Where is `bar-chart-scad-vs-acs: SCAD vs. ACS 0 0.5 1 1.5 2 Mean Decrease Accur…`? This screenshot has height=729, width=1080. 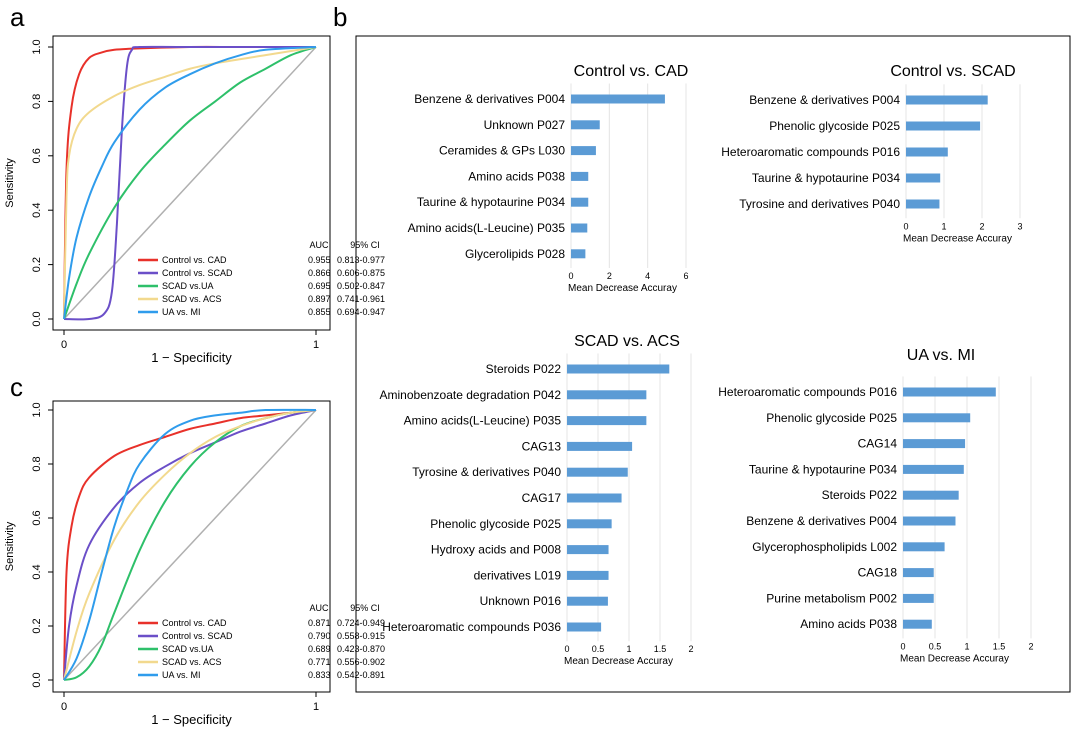 bar-chart-scad-vs-acs: SCAD vs. ACS 0 0.5 1 1.5 2 Mean Decrease Accur… is located at coordinates (537, 500).